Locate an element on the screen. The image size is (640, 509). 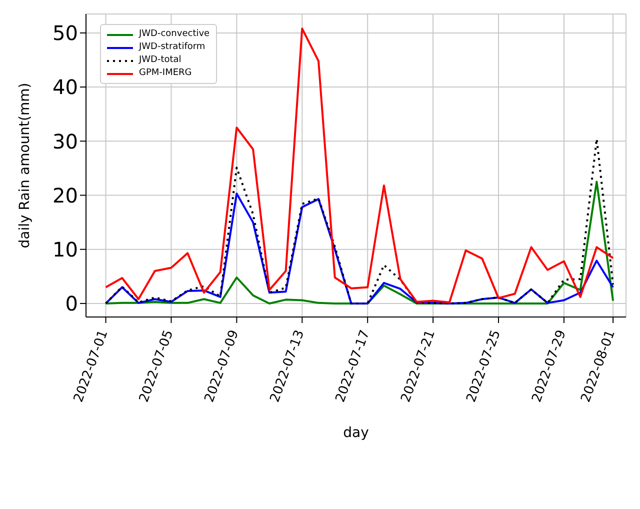
y-tick-label: 40 is located at coordinates (65, 87).